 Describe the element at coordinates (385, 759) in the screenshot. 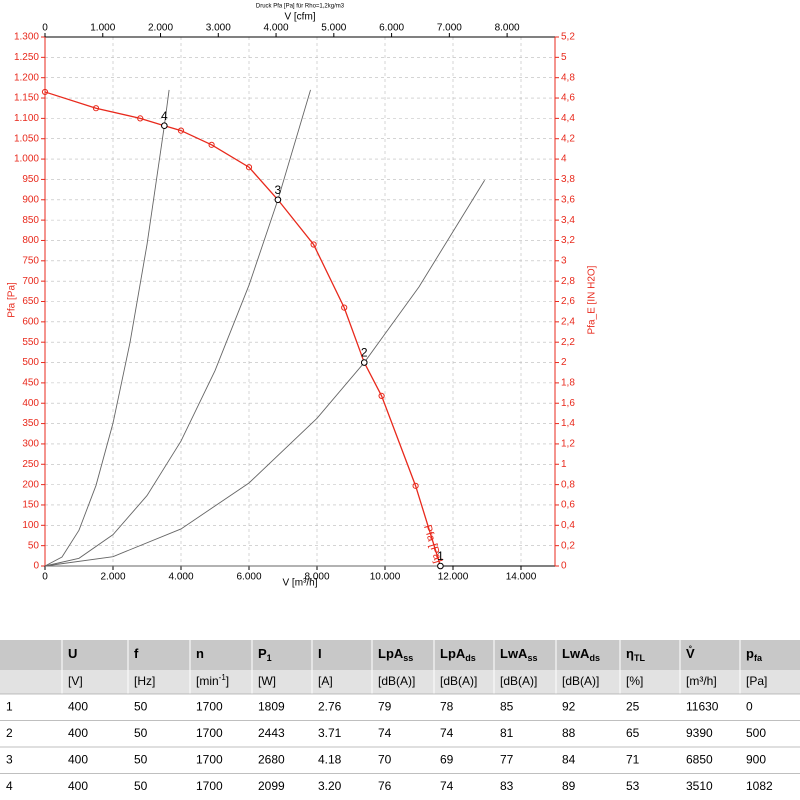

I see `table-cell: 70` at that location.